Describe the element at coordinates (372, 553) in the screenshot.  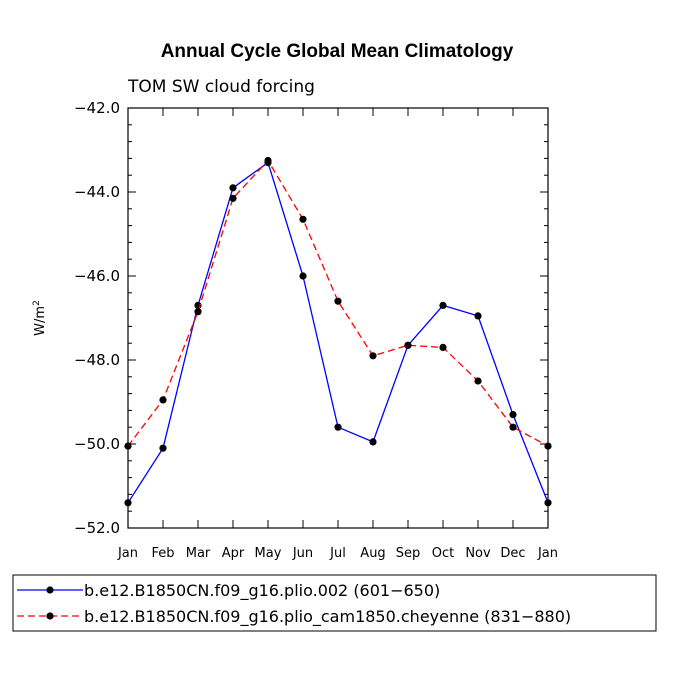
I see `x-tick-label: Aug` at that location.